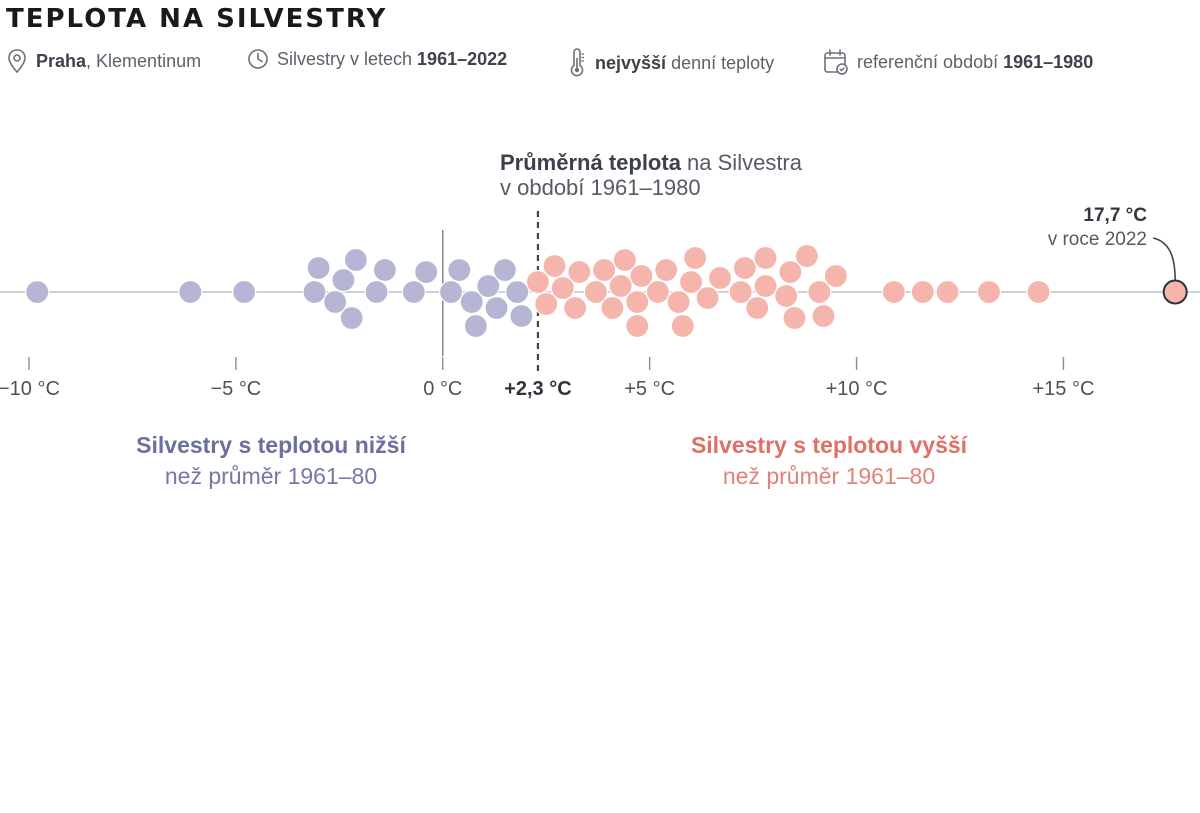  Describe the element at coordinates (1048, 61) in the screenshot. I see `reference-years: 1961–1980` at that location.